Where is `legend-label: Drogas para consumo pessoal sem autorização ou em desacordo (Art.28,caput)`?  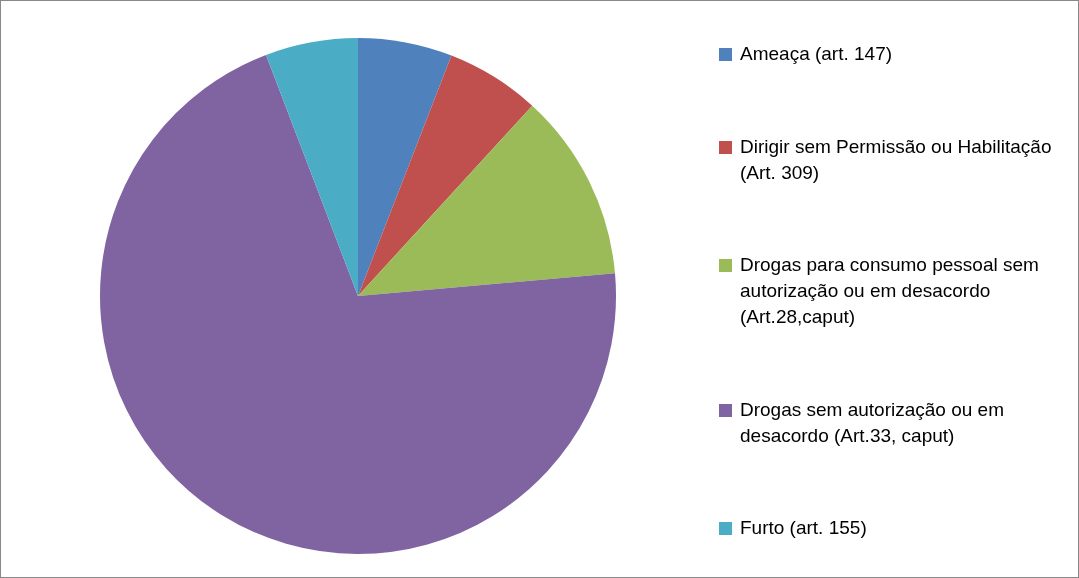
legend-label: Drogas para consumo pessoal sem autorização ou em desacordo (Art.28,caput) is located at coordinates (890, 291).